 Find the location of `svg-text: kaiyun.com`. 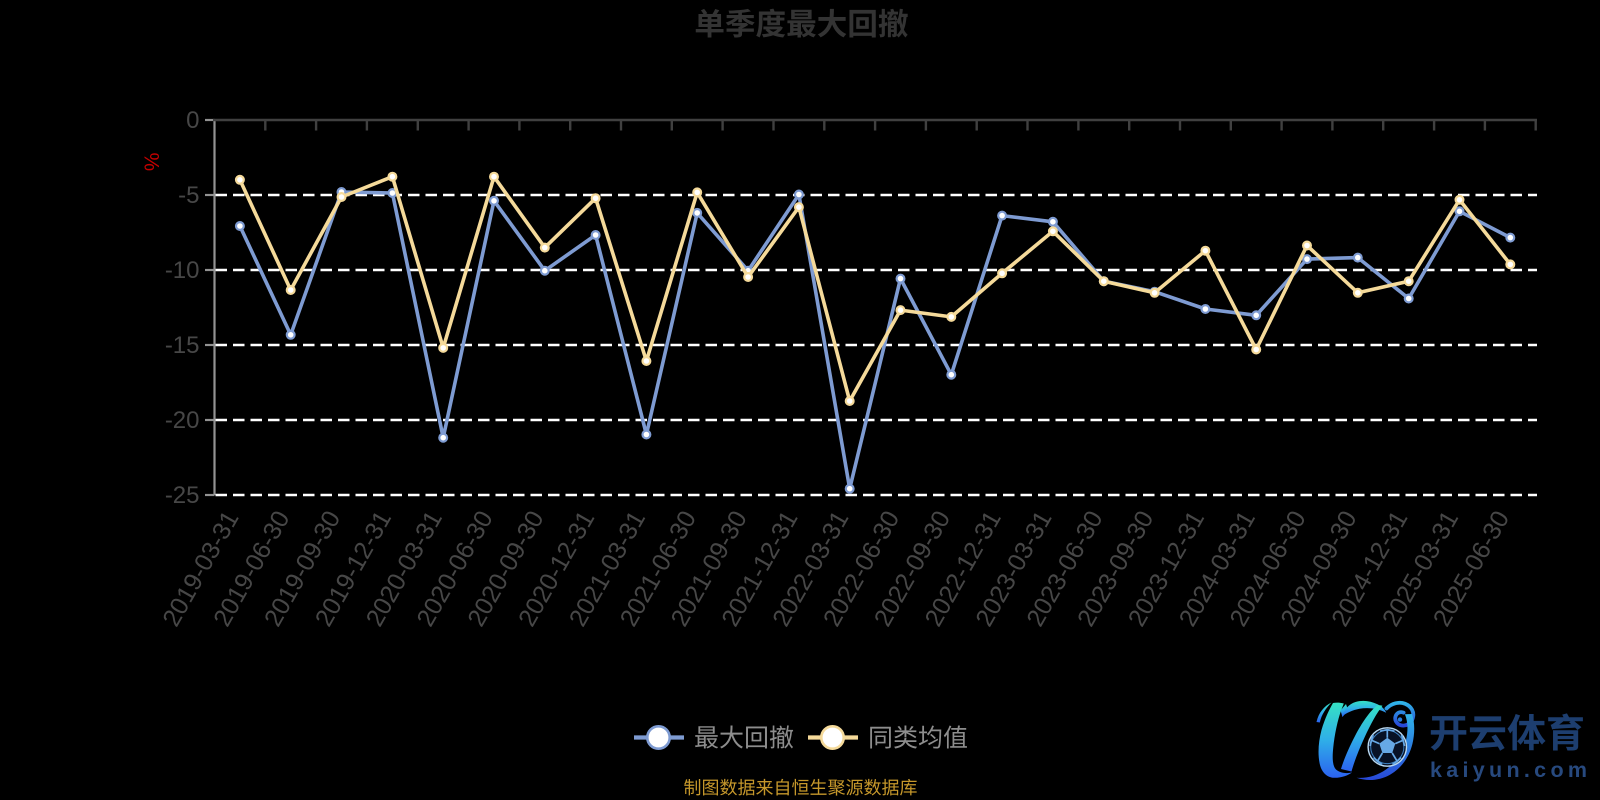

svg-text: kaiyun.com is located at coordinates (1510, 770).